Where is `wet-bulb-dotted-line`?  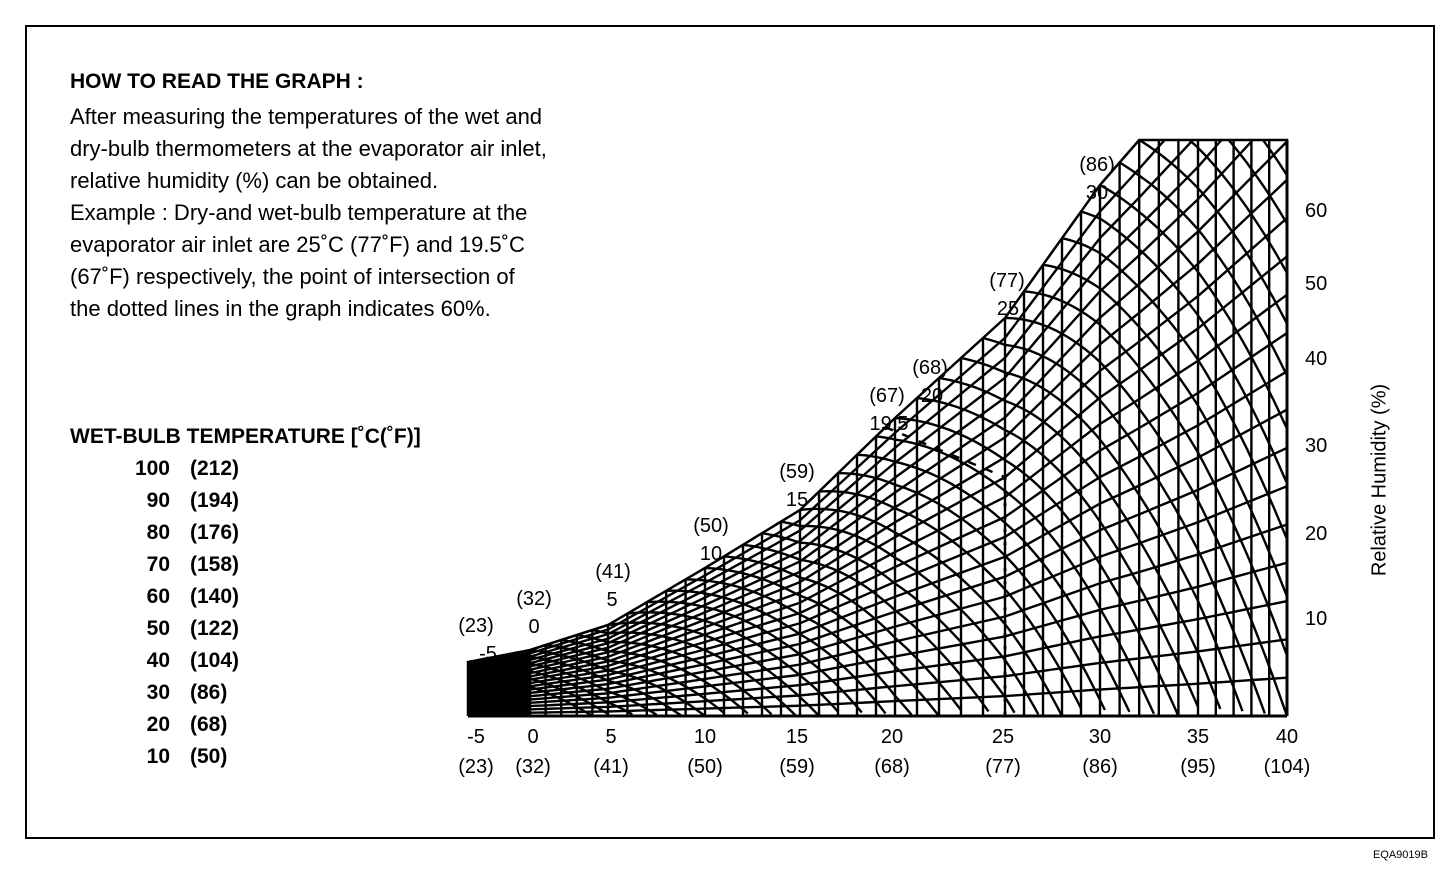 wet-bulb-dotted-line is located at coordinates (945, 452).